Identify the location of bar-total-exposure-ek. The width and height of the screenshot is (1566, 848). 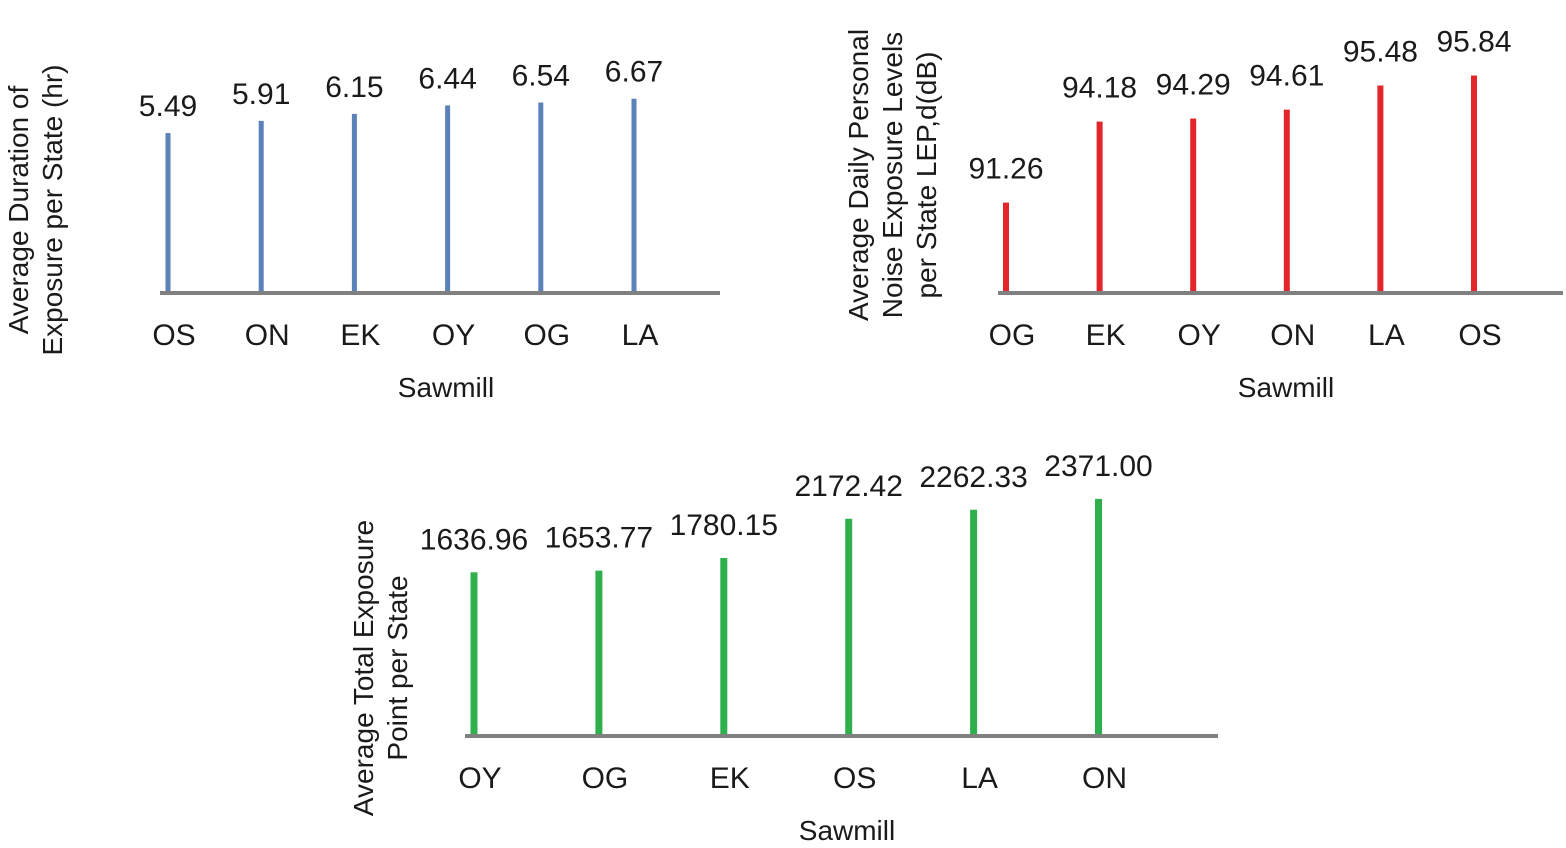
(724, 646).